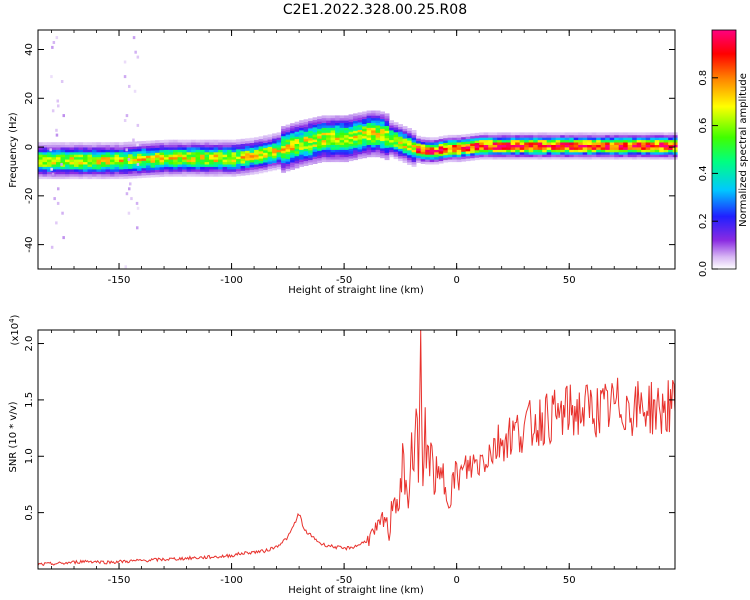 This screenshot has width=750, height=600. I want to click on spectrogram-y-axis-label: Frequency (Hz), so click(13, 150).